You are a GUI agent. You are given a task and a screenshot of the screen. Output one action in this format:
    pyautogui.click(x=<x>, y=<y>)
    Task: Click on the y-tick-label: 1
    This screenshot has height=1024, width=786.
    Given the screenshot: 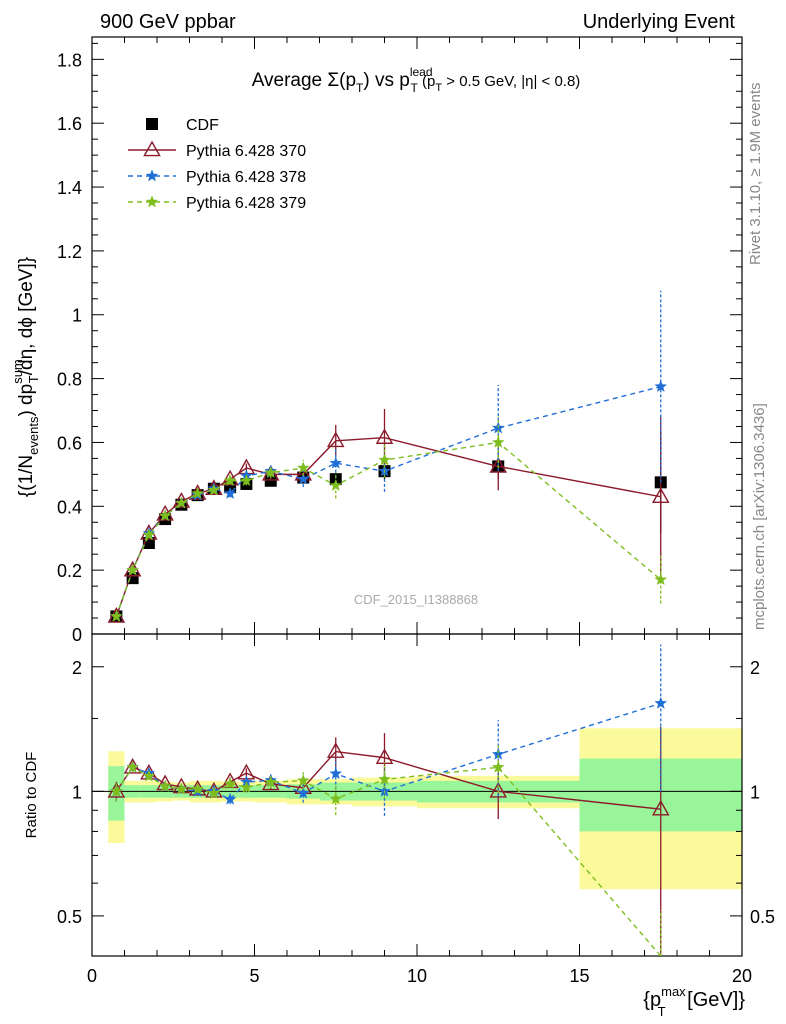 What is the action you would take?
    pyautogui.click(x=77, y=316)
    